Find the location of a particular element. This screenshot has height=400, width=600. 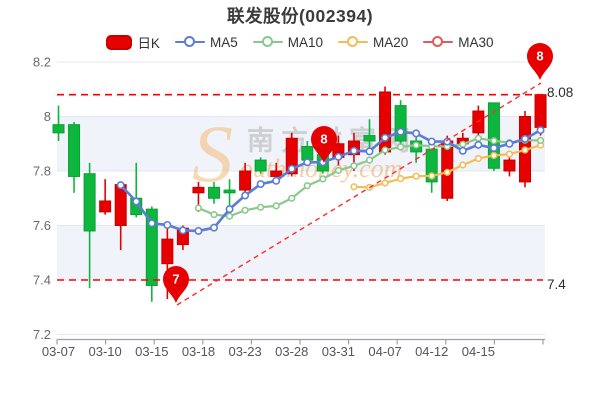

legend-ma5-item: MA5 is located at coordinates (206, 42).